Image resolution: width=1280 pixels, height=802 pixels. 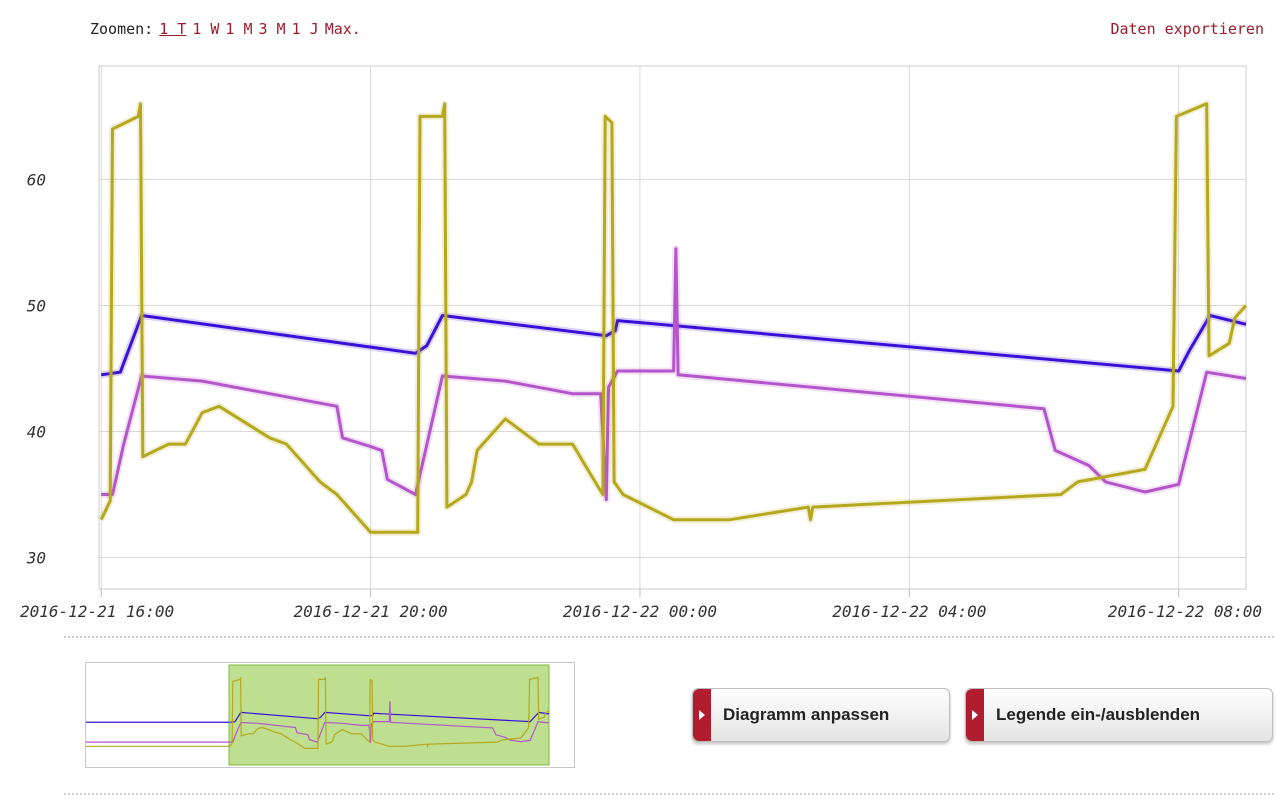 I want to click on y-tick-label: 30, so click(x=36, y=557).